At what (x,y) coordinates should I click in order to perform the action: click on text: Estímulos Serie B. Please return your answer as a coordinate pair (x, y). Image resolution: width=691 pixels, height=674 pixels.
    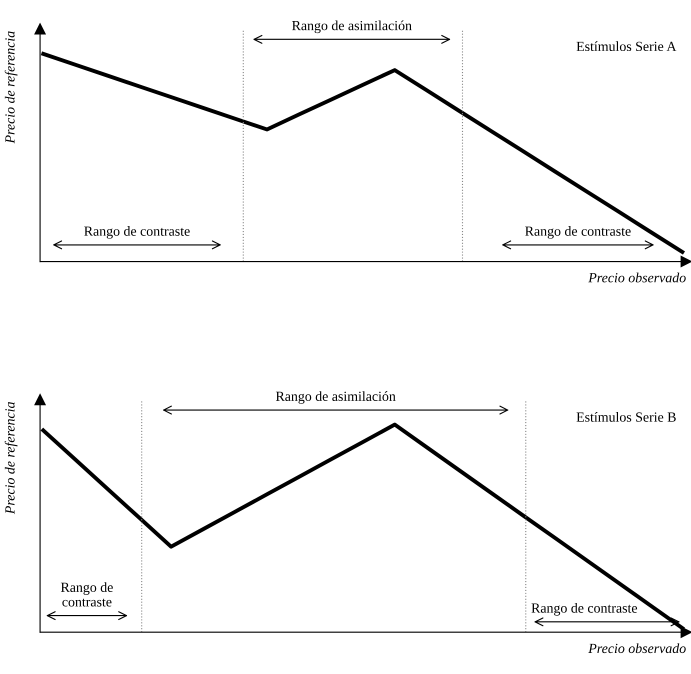
    Looking at the image, I should click on (626, 417).